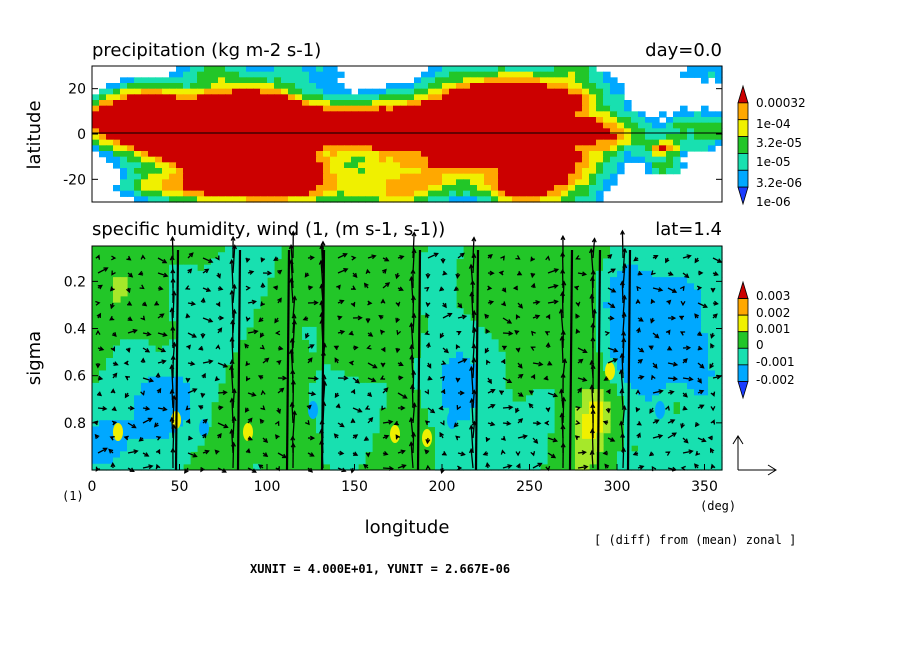 This screenshot has width=904, height=654. Describe the element at coordinates (695, 540) in the screenshot. I see `diff-note: [ (diff) from (mean) zonal ]` at that location.